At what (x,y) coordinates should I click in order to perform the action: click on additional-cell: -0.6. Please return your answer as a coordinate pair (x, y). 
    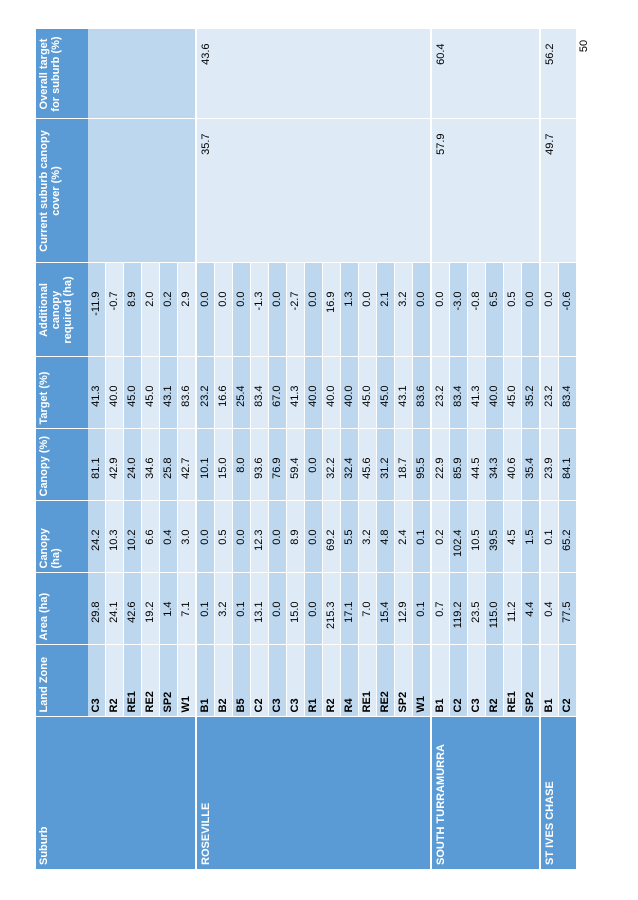
    Looking at the image, I should click on (567, 310).